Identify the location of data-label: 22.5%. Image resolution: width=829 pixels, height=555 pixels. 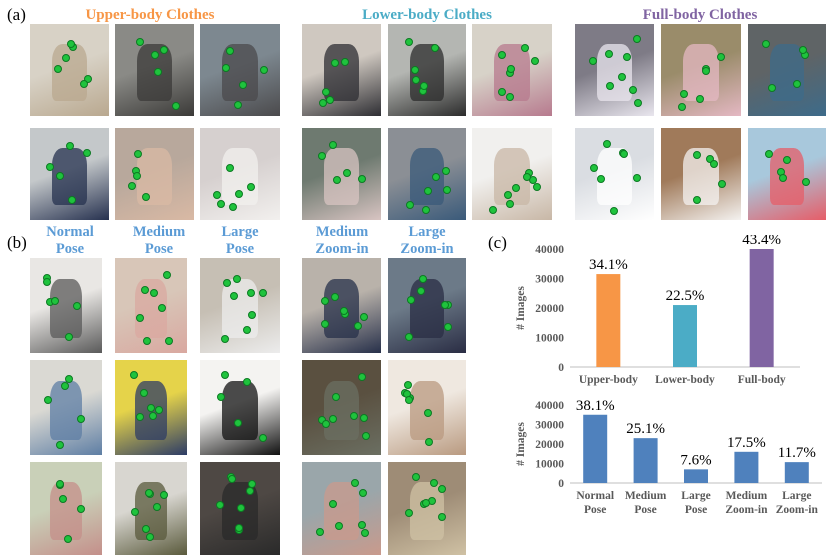
(685, 296).